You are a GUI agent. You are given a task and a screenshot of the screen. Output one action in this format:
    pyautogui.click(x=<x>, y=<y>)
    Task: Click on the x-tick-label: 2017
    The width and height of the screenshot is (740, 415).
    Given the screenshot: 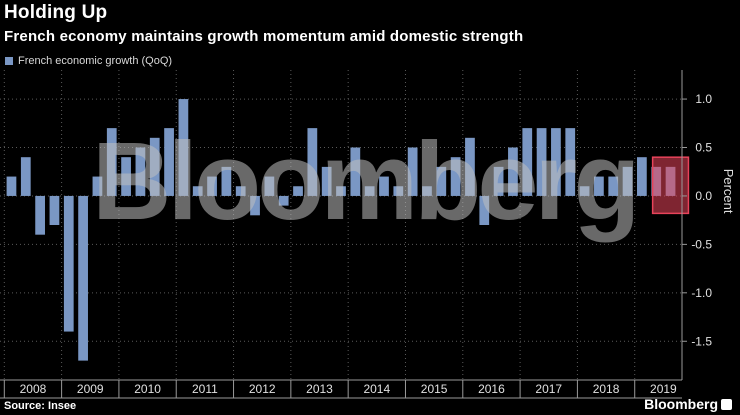 What is the action you would take?
    pyautogui.click(x=548, y=389)
    